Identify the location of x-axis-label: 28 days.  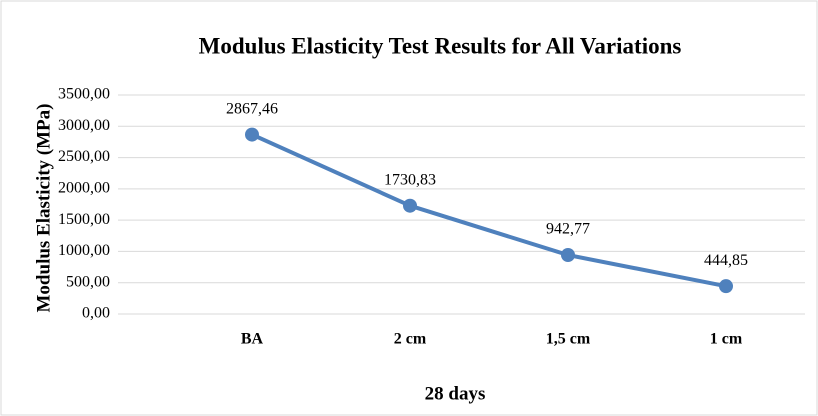
(455, 393).